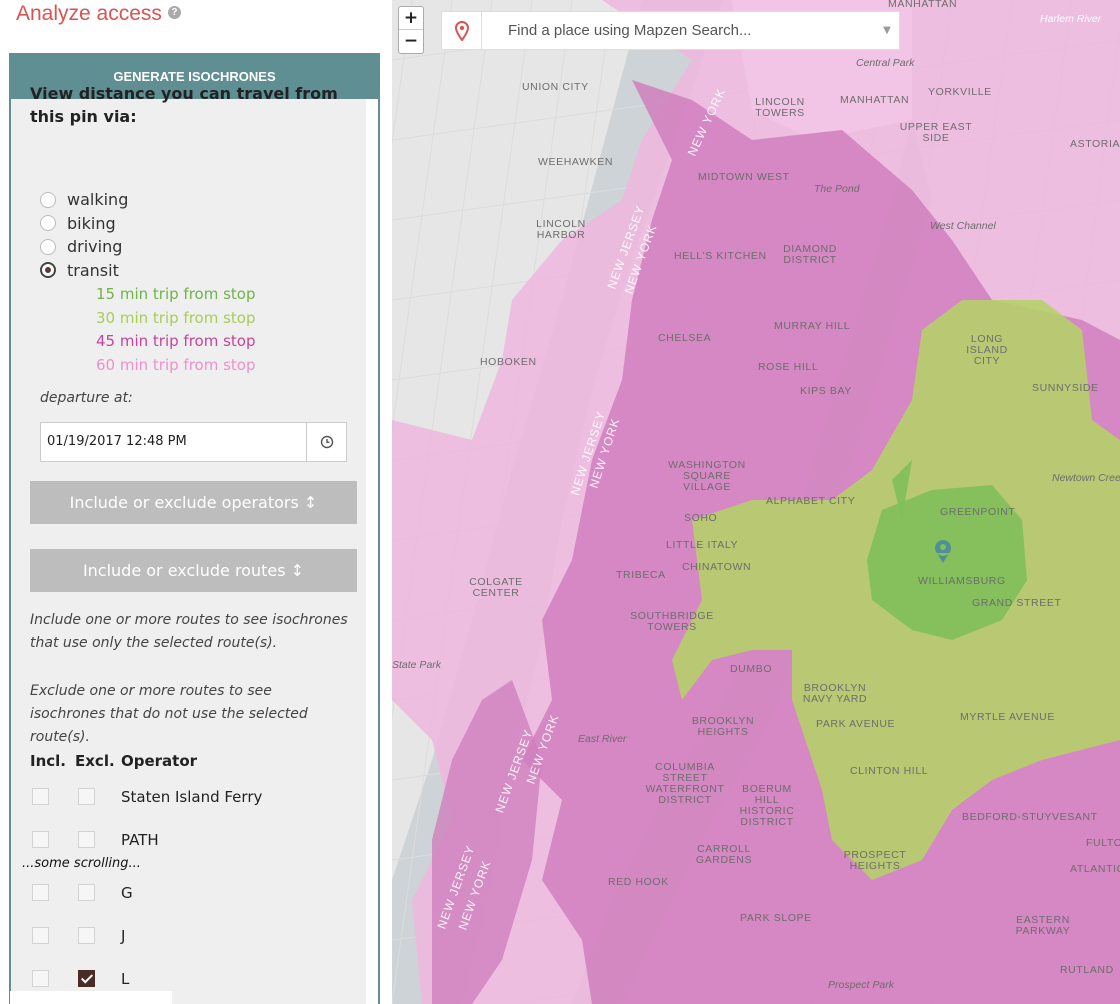 This screenshot has height=1004, width=1120. Describe the element at coordinates (875, 860) in the screenshot. I see `map-label: PROSPECT HEIGHTS` at that location.